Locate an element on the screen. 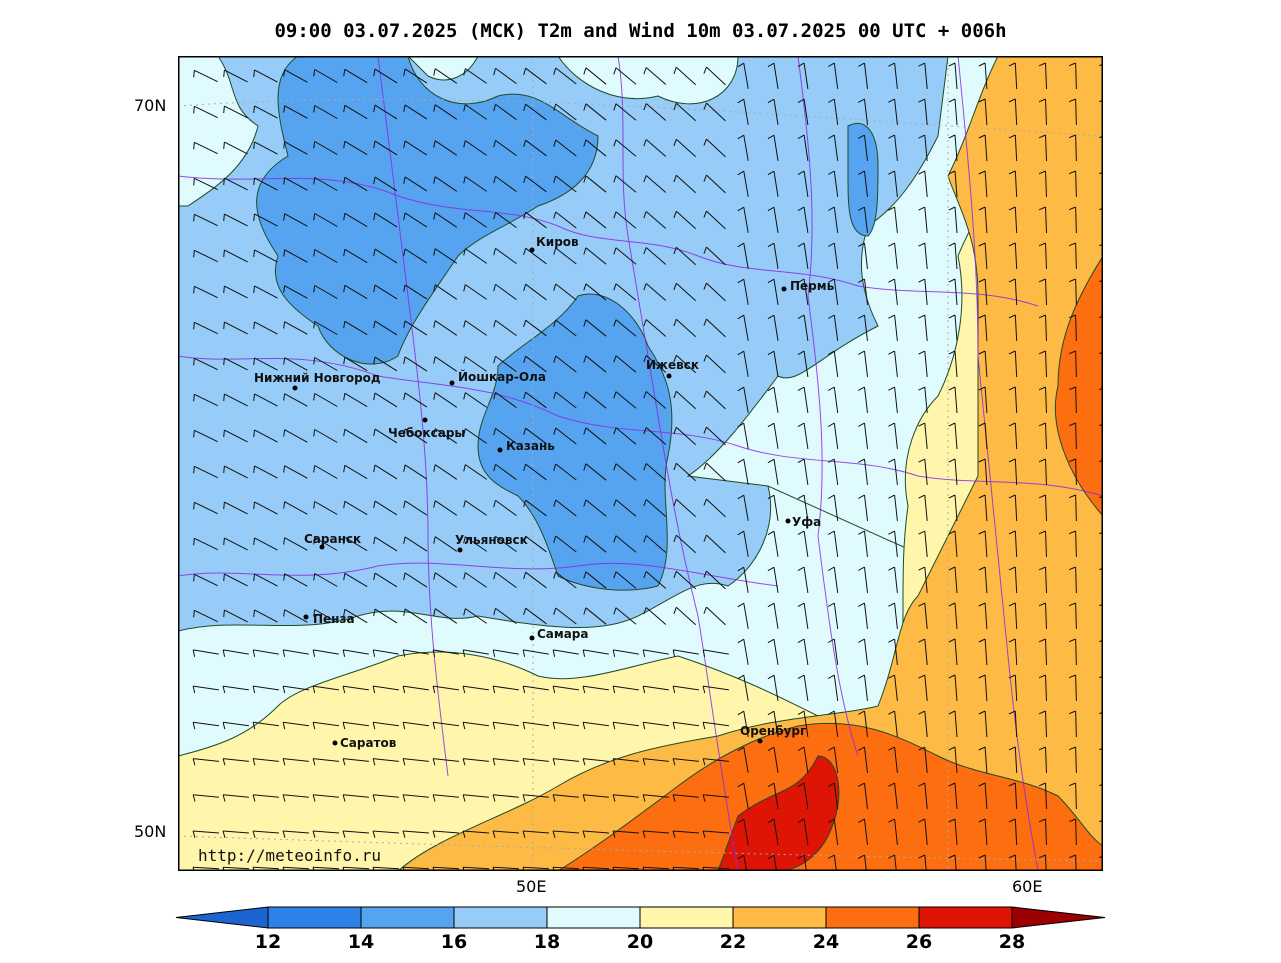 This screenshot has height=963, width=1281. watermark-url: http://meteoinfo.ru is located at coordinates (289, 855).